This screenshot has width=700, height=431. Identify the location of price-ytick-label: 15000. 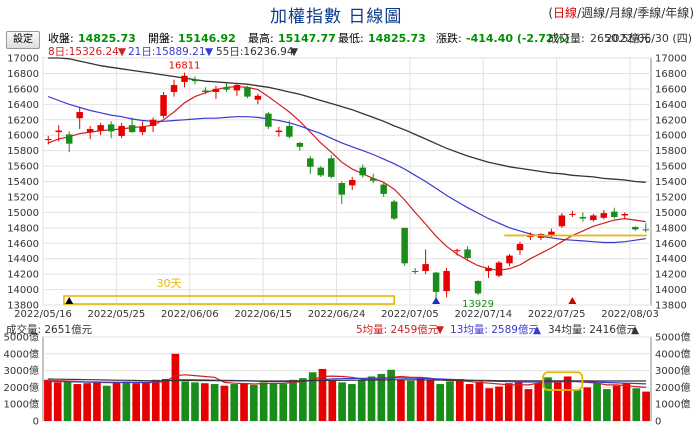
(671, 213).